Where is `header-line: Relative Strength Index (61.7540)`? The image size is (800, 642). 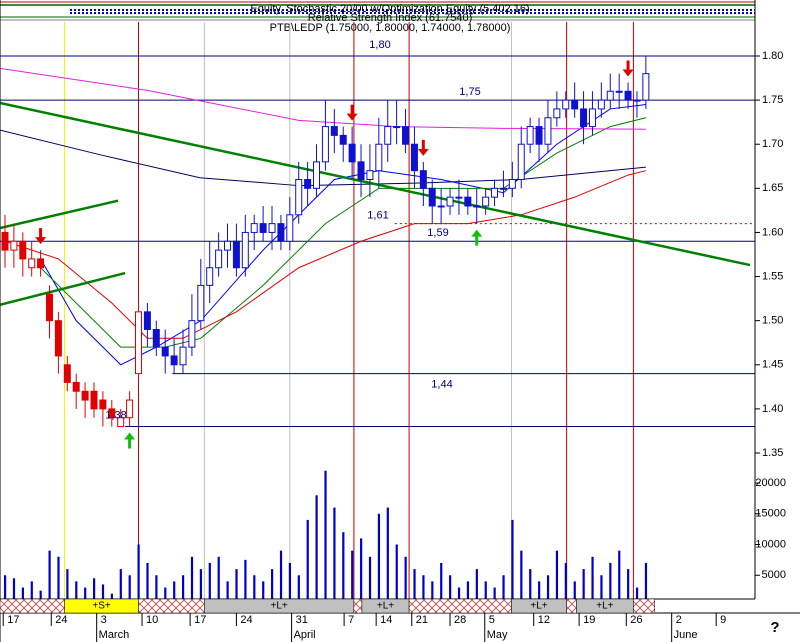 header-line: Relative Strength Index (61.7540) is located at coordinates (390, 18).